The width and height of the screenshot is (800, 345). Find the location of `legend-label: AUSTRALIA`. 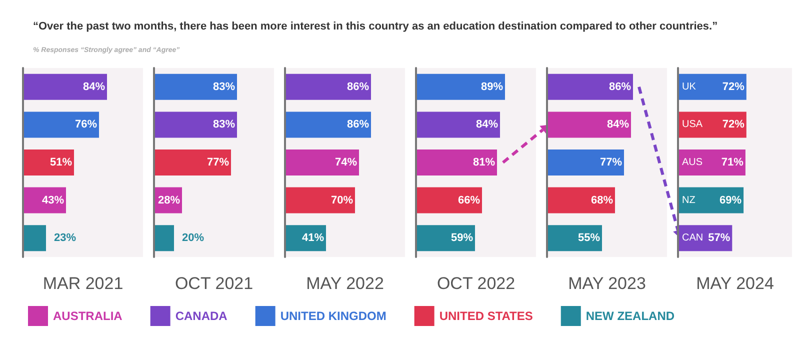

legend-label: AUSTRALIA is located at coordinates (88, 316).